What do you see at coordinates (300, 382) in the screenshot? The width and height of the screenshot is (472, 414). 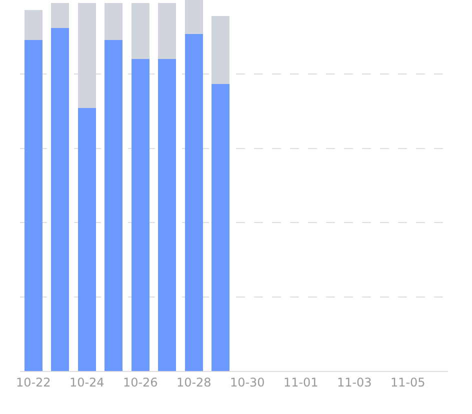 I see `x-tick-label: 11-01` at bounding box center [300, 382].